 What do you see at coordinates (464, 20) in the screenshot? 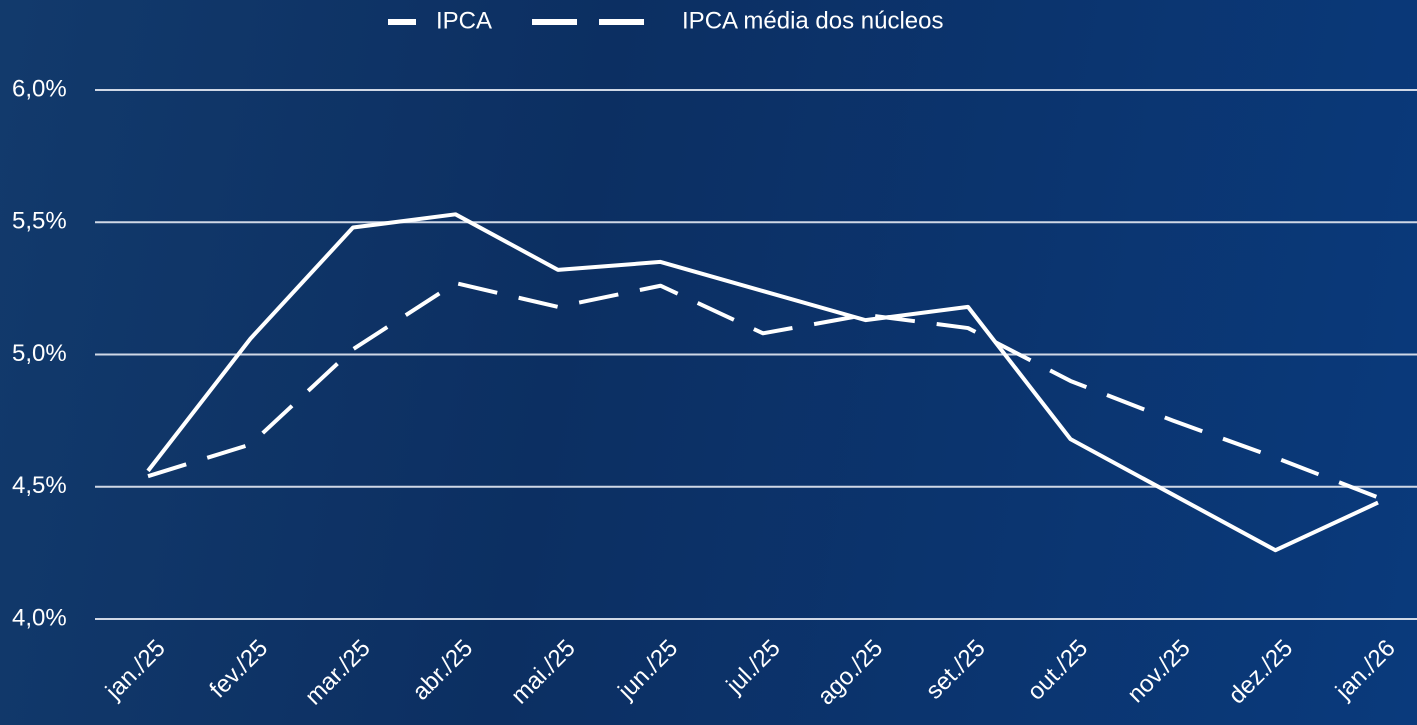
I see `legend-label: IPCA` at bounding box center [464, 20].